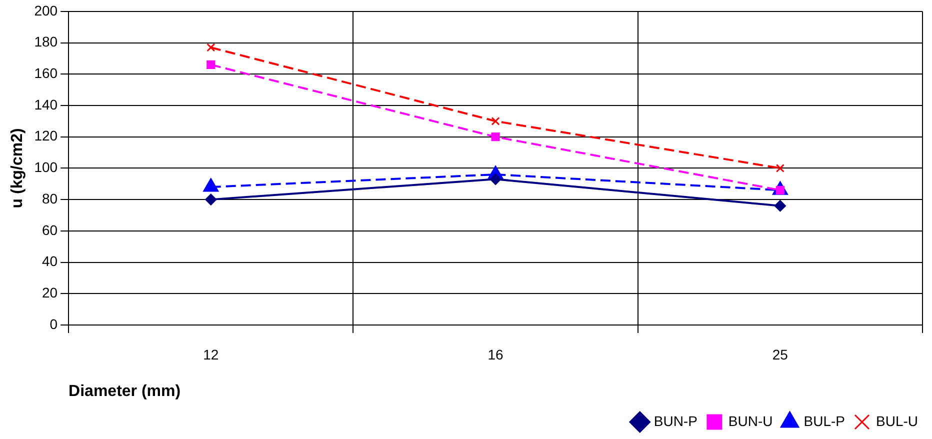 The height and width of the screenshot is (439, 932). Describe the element at coordinates (50, 292) in the screenshot. I see `y-tick-label: 20` at that location.